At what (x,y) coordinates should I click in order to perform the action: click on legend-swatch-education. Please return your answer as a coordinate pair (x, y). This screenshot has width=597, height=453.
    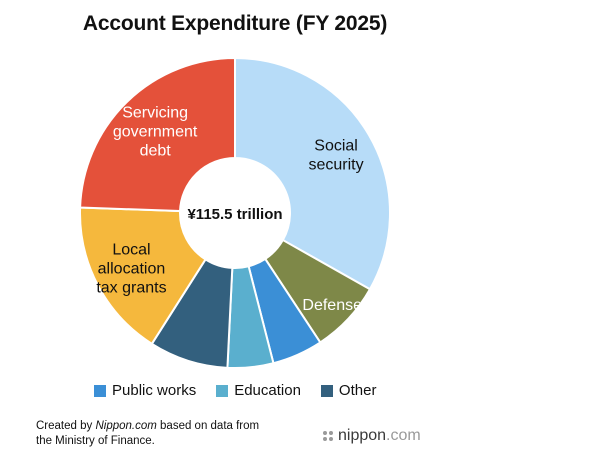
    Looking at the image, I should click on (222, 390).